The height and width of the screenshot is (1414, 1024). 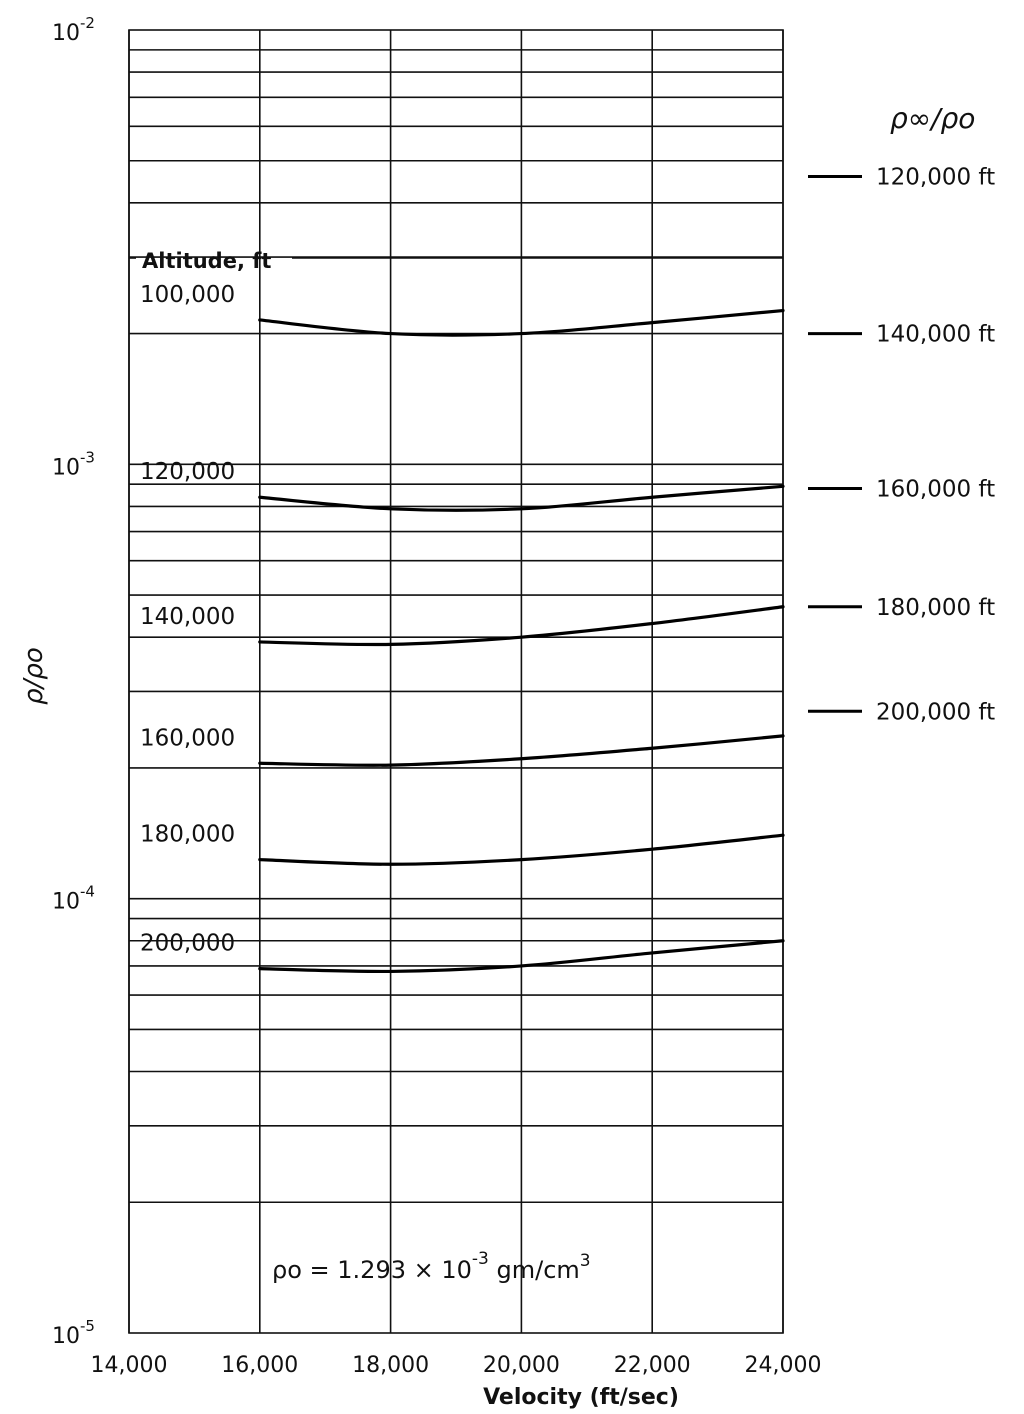 What do you see at coordinates (187, 835) in the screenshot?
I see `series-label-180000: 180,000` at bounding box center [187, 835].